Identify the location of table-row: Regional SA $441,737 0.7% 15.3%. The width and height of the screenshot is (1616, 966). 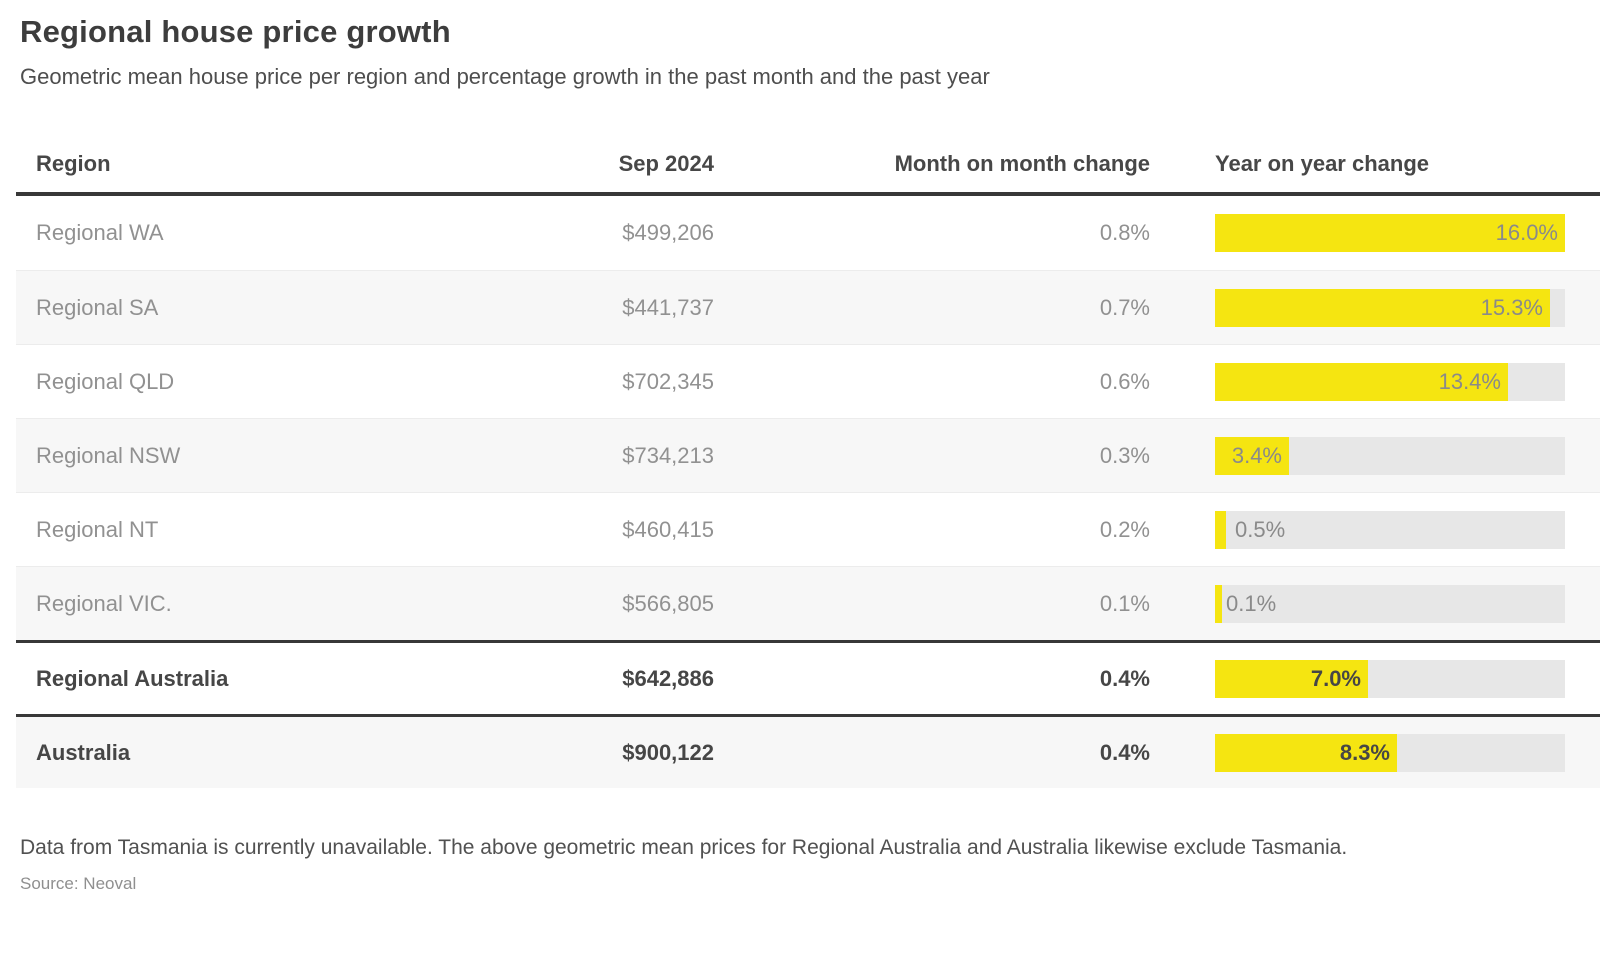
(808, 307).